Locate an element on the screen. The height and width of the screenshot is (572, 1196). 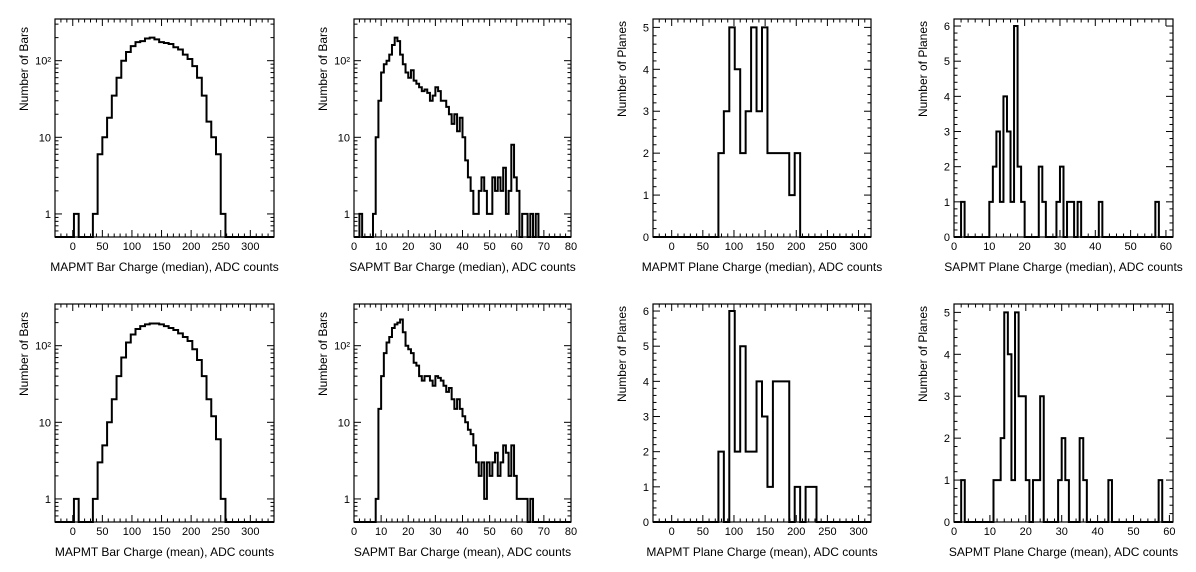
x-axis-label: SAPMT Plane Charge (mean), ADC counts is located at coordinates (1063, 552).